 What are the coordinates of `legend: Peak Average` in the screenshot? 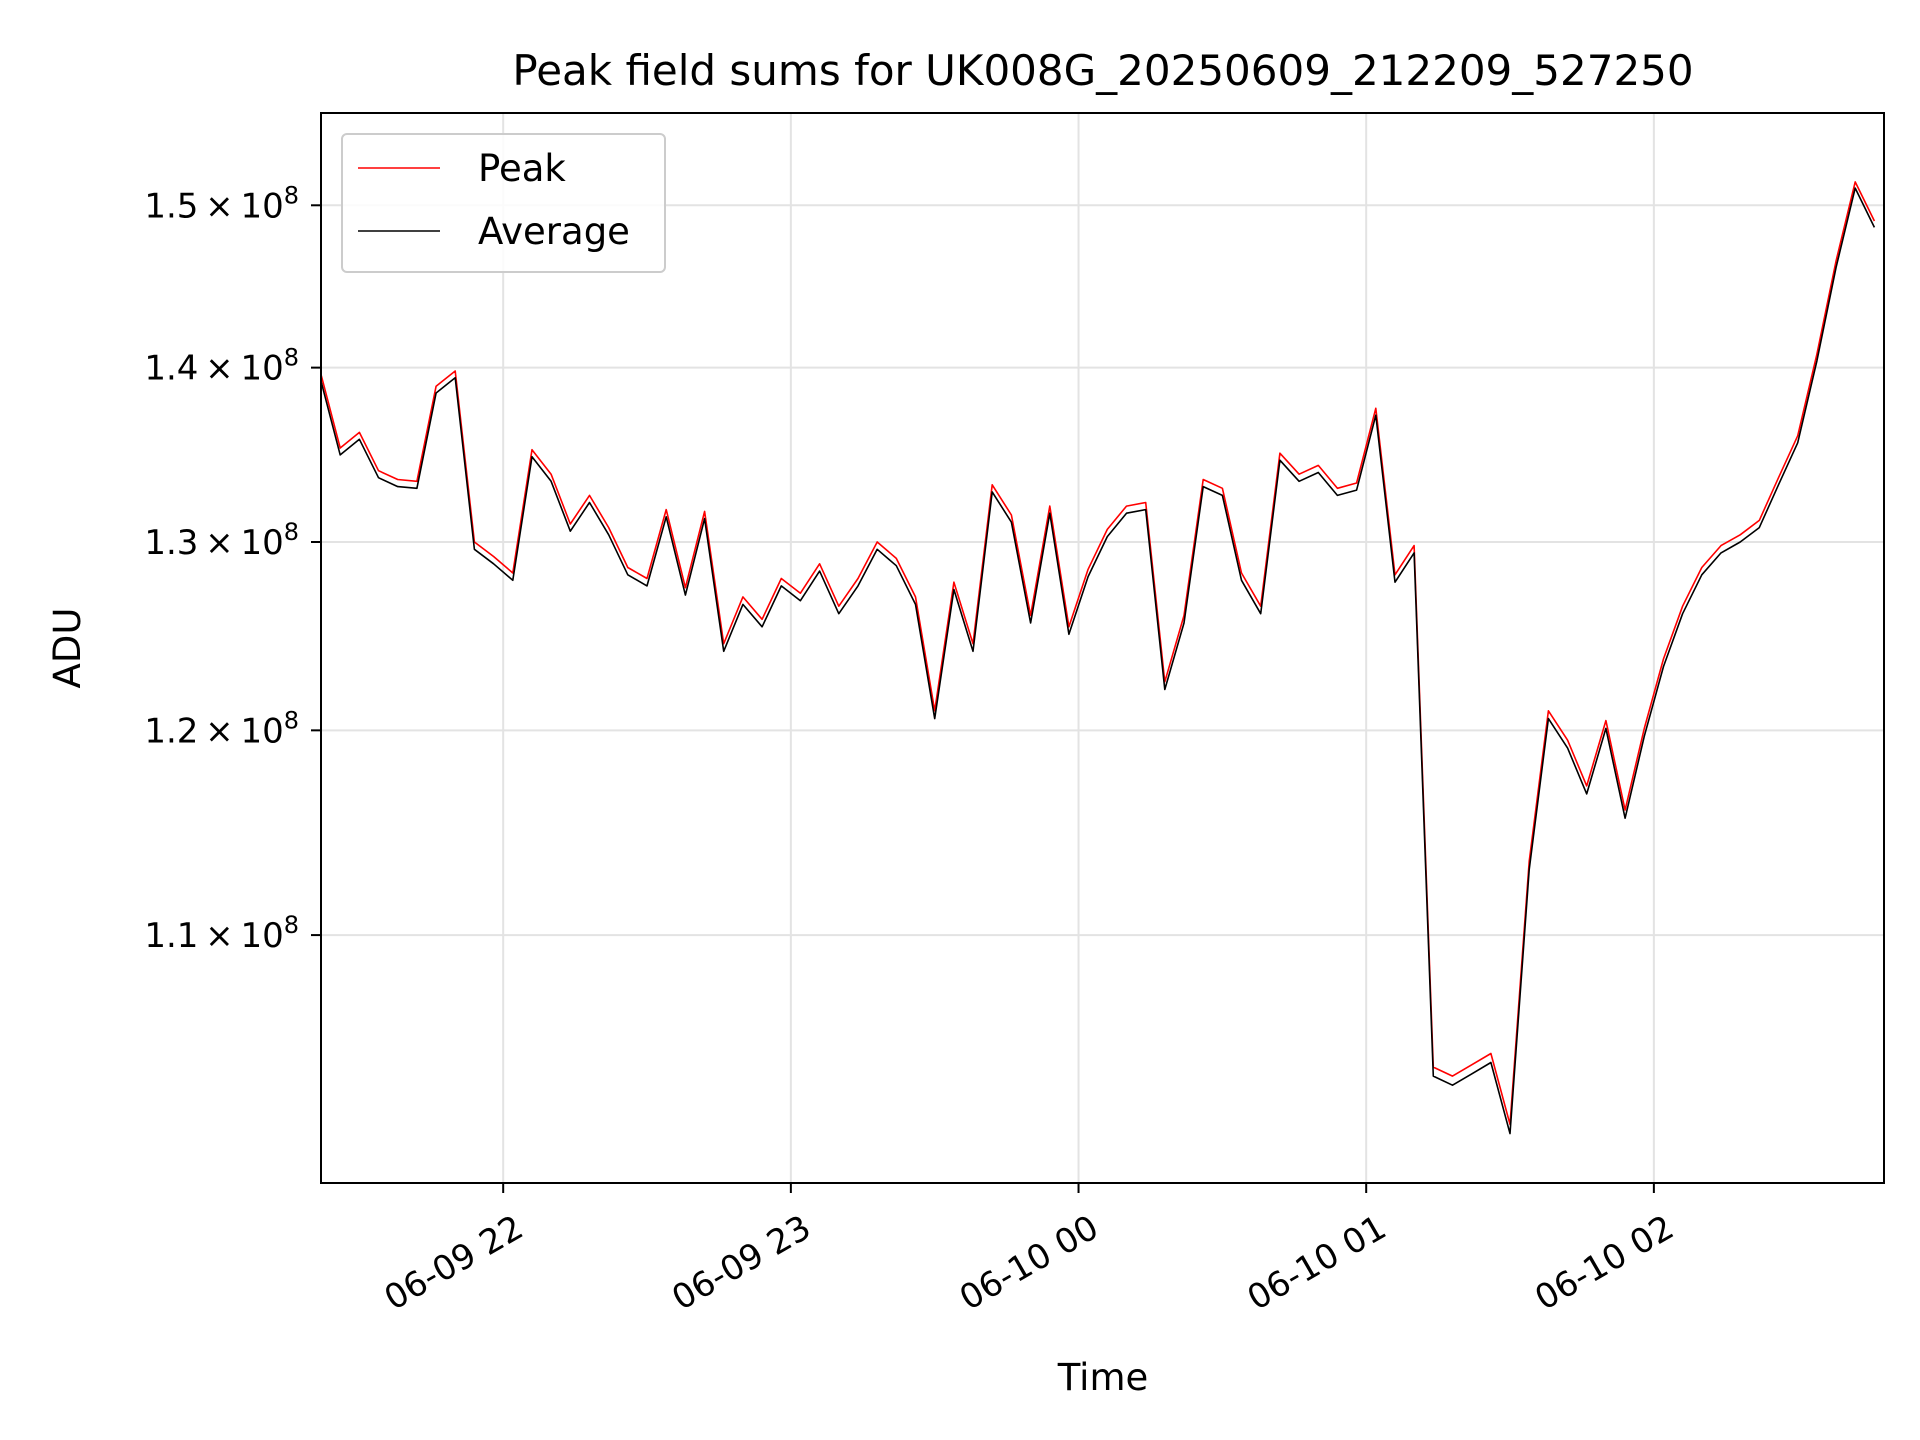 It's located at (503, 203).